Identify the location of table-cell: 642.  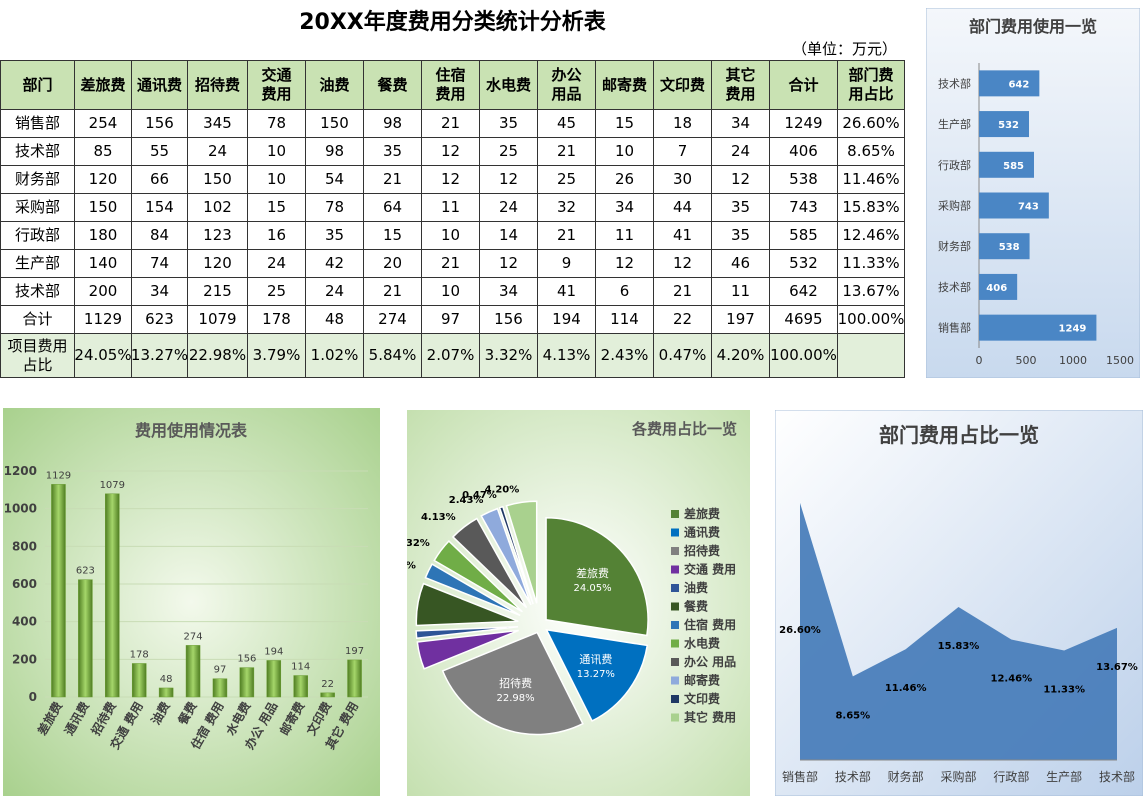
(804, 292).